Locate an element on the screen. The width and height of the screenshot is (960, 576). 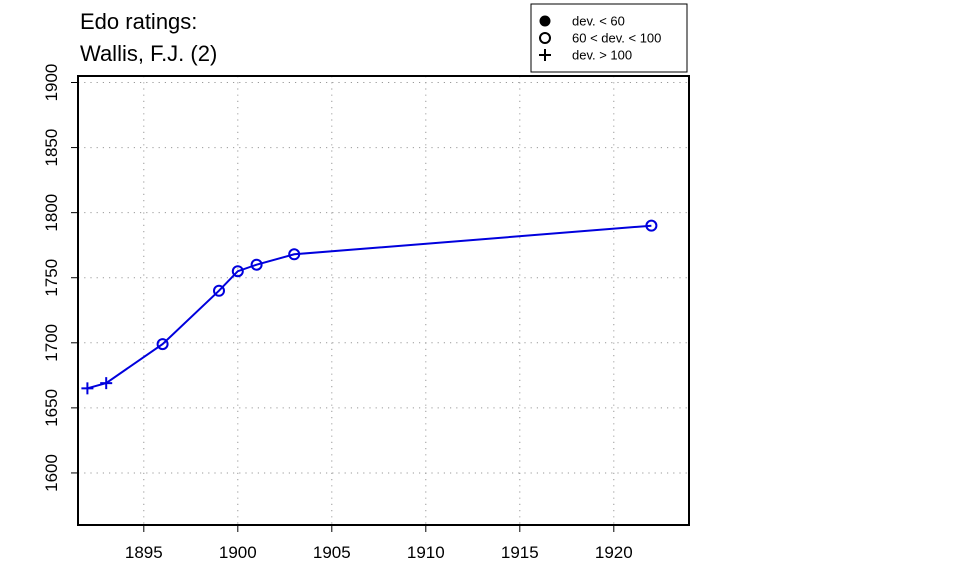
chart-title-line-2: Wallis, F.J. (2) is located at coordinates (149, 53).